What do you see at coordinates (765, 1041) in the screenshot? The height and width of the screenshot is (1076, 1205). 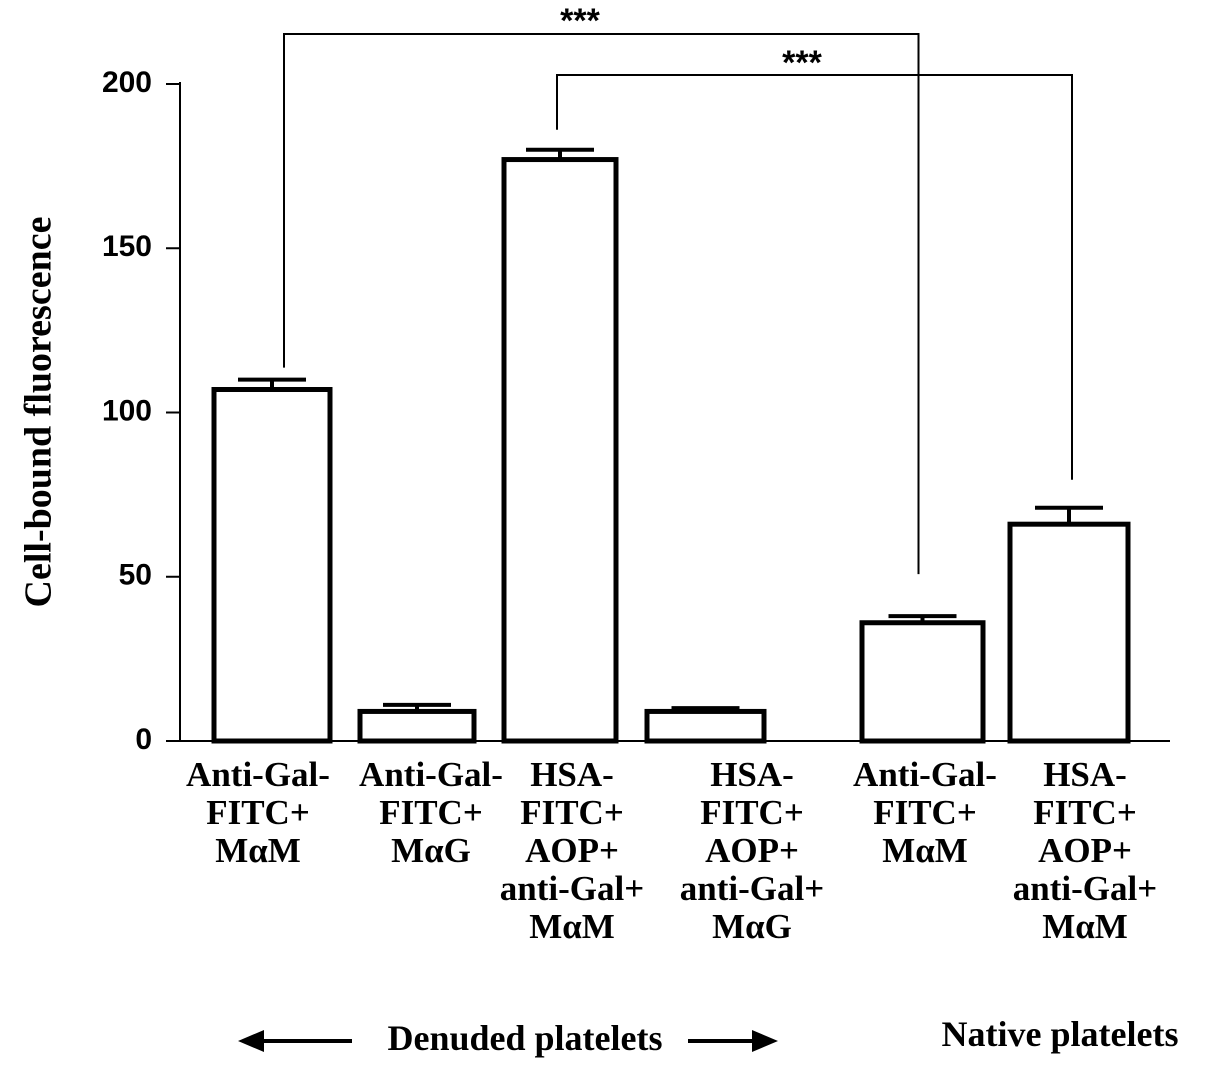 I see `right-arrow-head` at bounding box center [765, 1041].